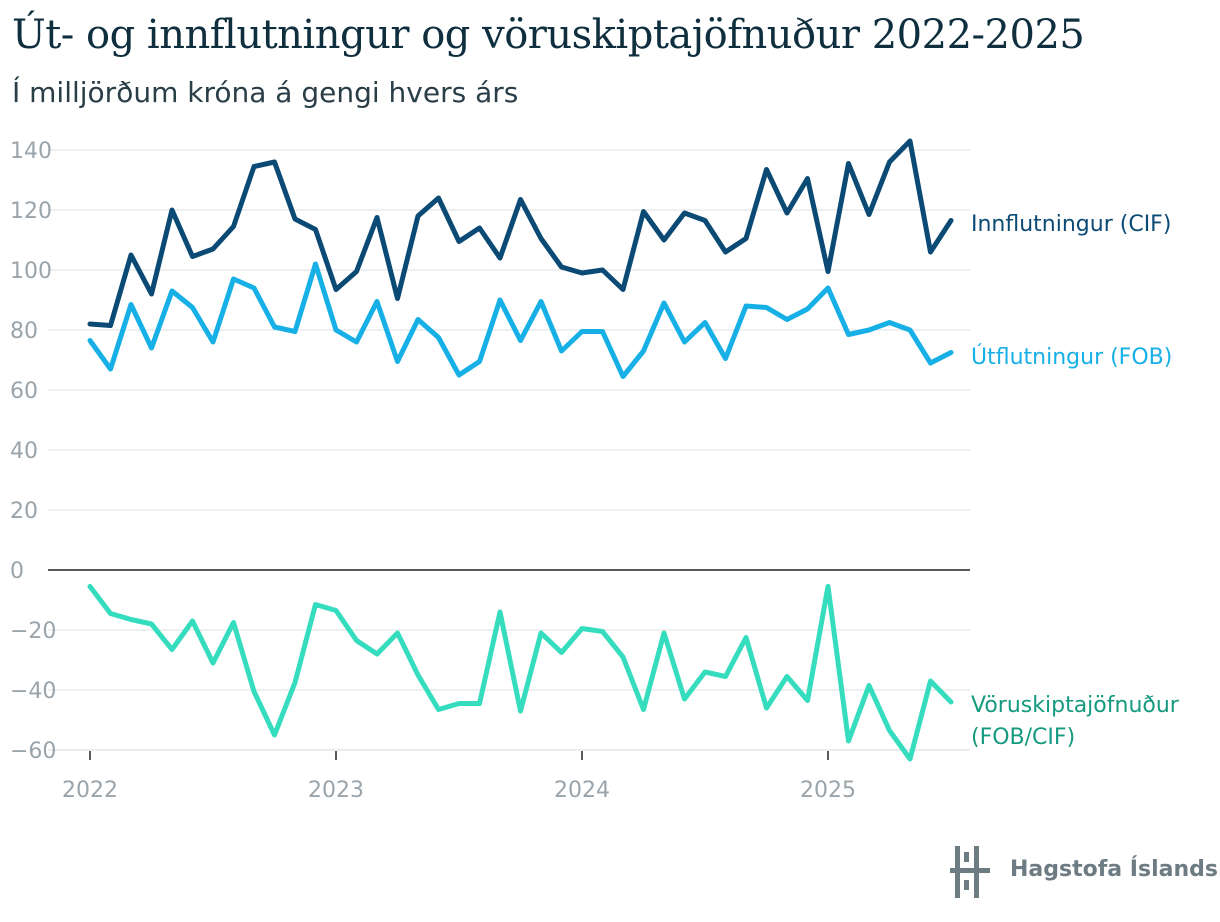 Image resolution: width=1220 pixels, height=922 pixels. What do you see at coordinates (33, 631) in the screenshot?
I see `y-tick-label: −20` at bounding box center [33, 631].